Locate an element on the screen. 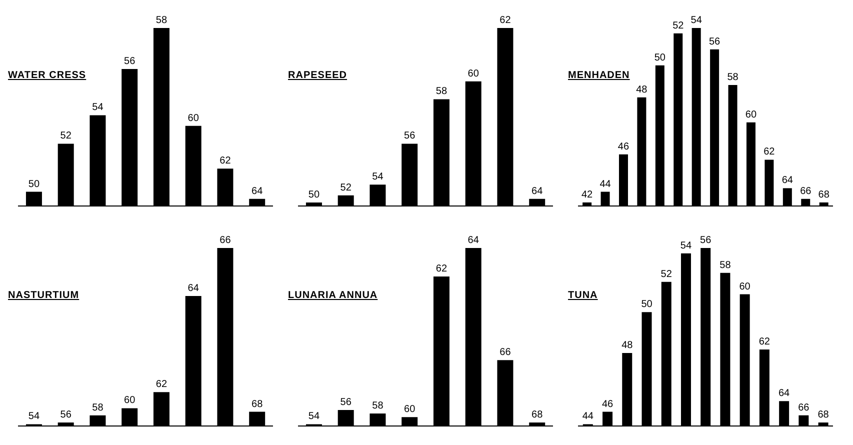  x-tick-label: 42 is located at coordinates (587, 194).